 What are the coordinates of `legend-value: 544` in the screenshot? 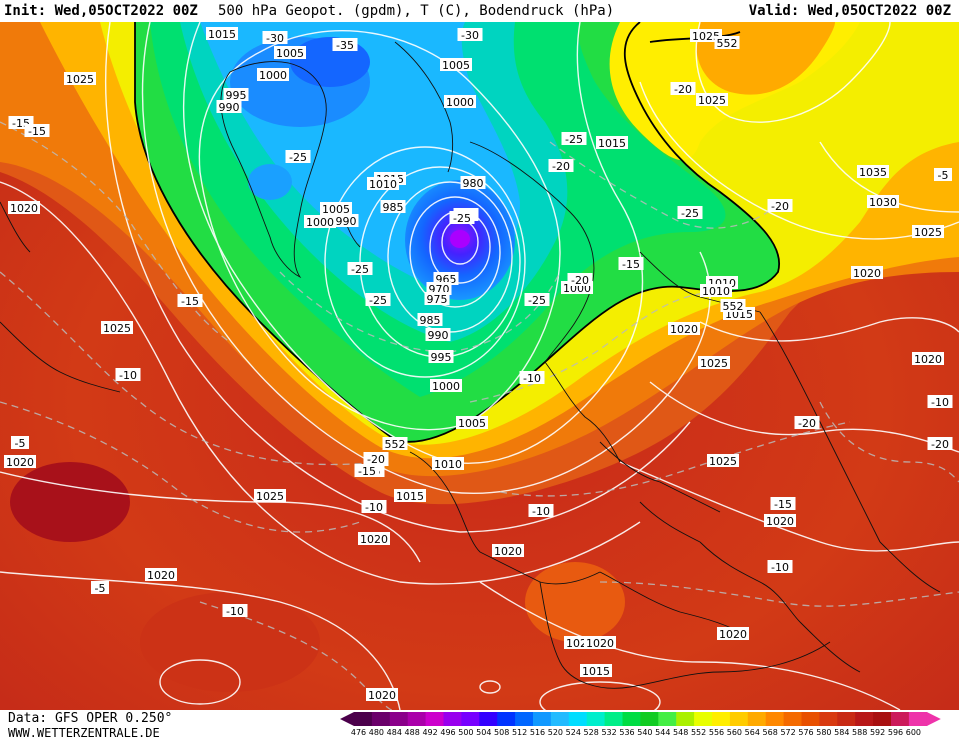 It's located at (663, 732).